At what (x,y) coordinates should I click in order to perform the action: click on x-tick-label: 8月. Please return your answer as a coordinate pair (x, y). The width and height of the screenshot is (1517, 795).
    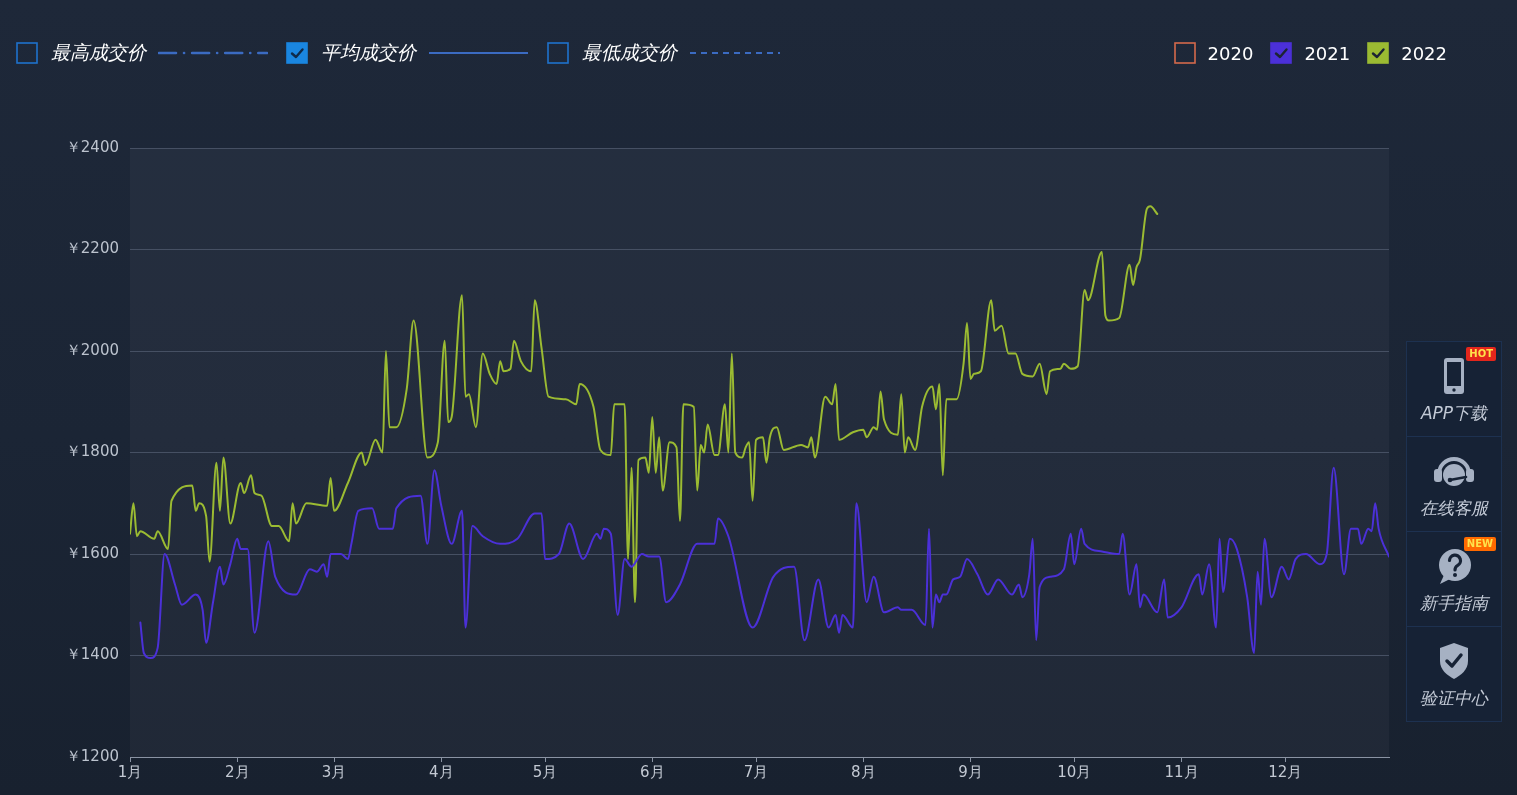
    Looking at the image, I should click on (863, 771).